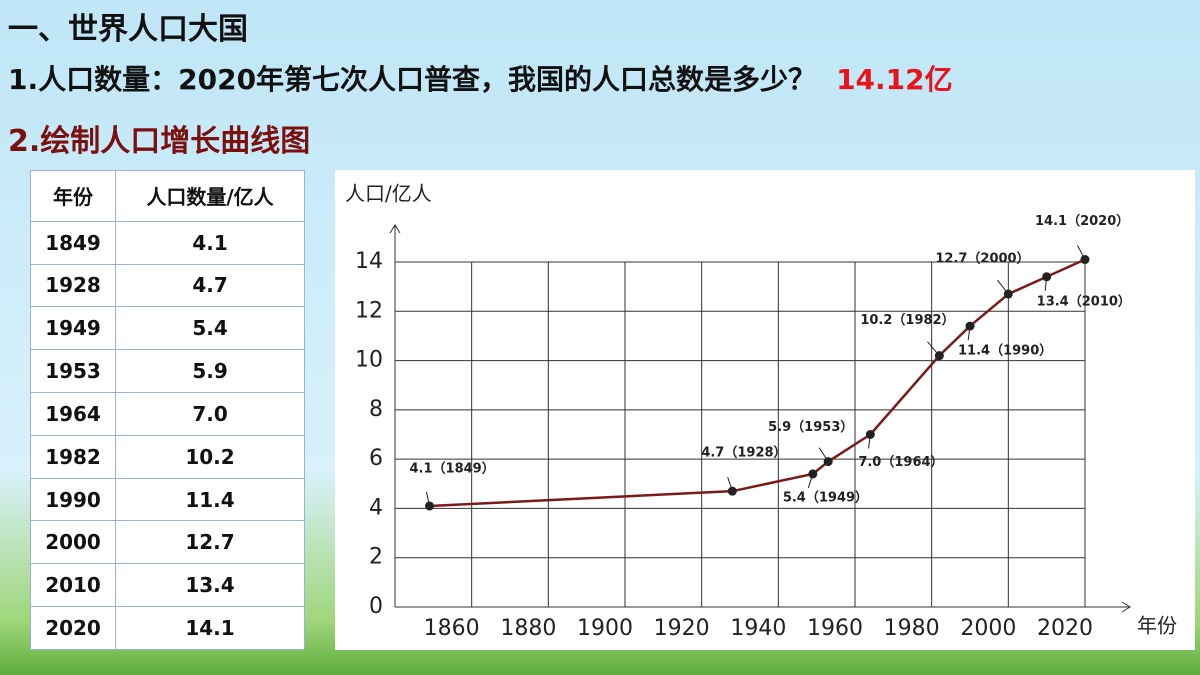 The width and height of the screenshot is (1200, 675). Describe the element at coordinates (210, 456) in the screenshot. I see `cell: 10.2` at that location.